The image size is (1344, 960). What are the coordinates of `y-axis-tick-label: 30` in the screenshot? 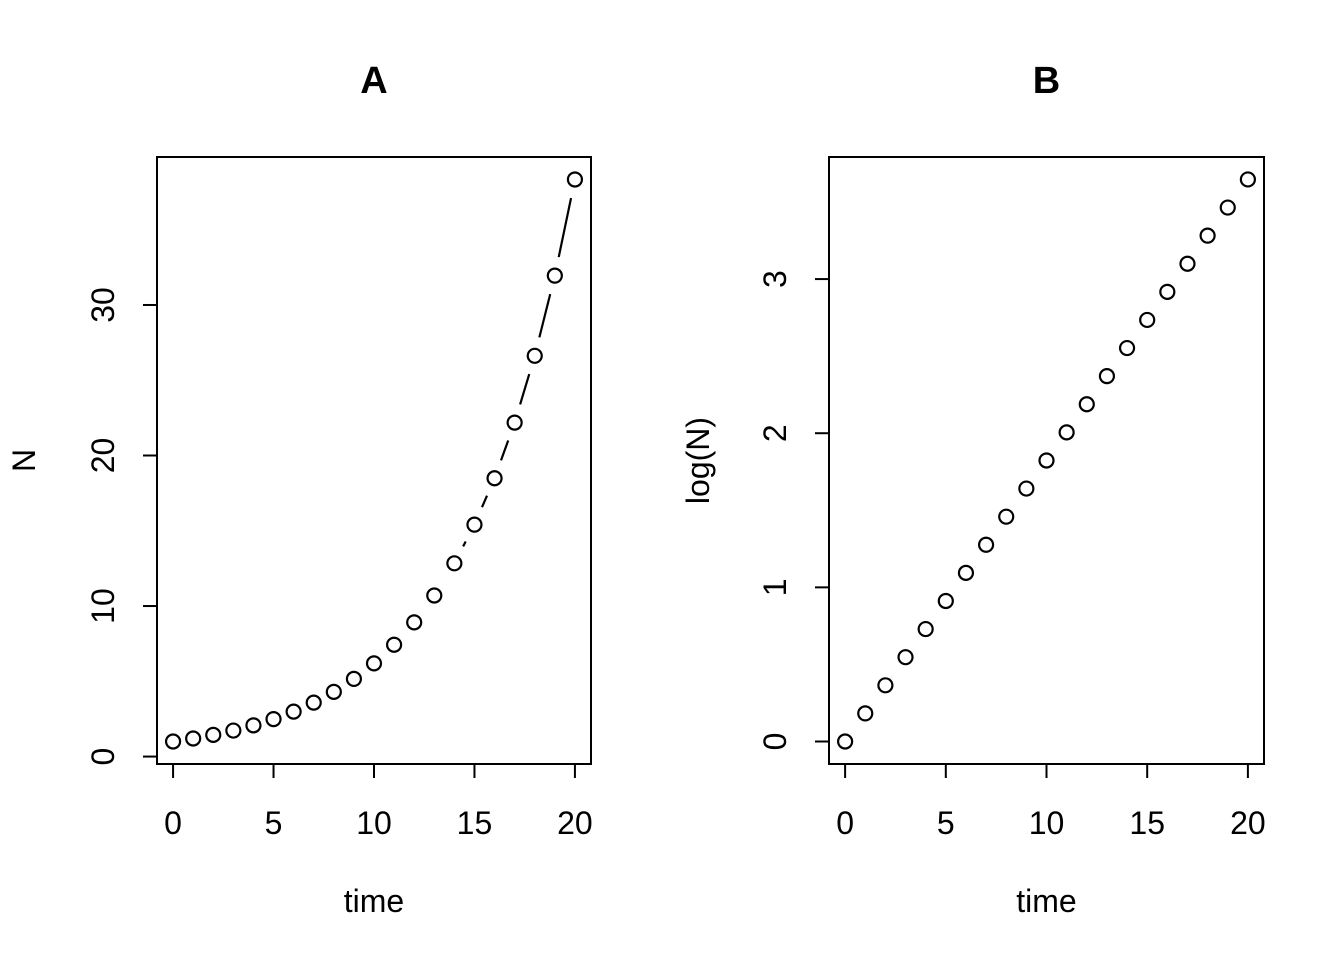 It's located at (103, 305).